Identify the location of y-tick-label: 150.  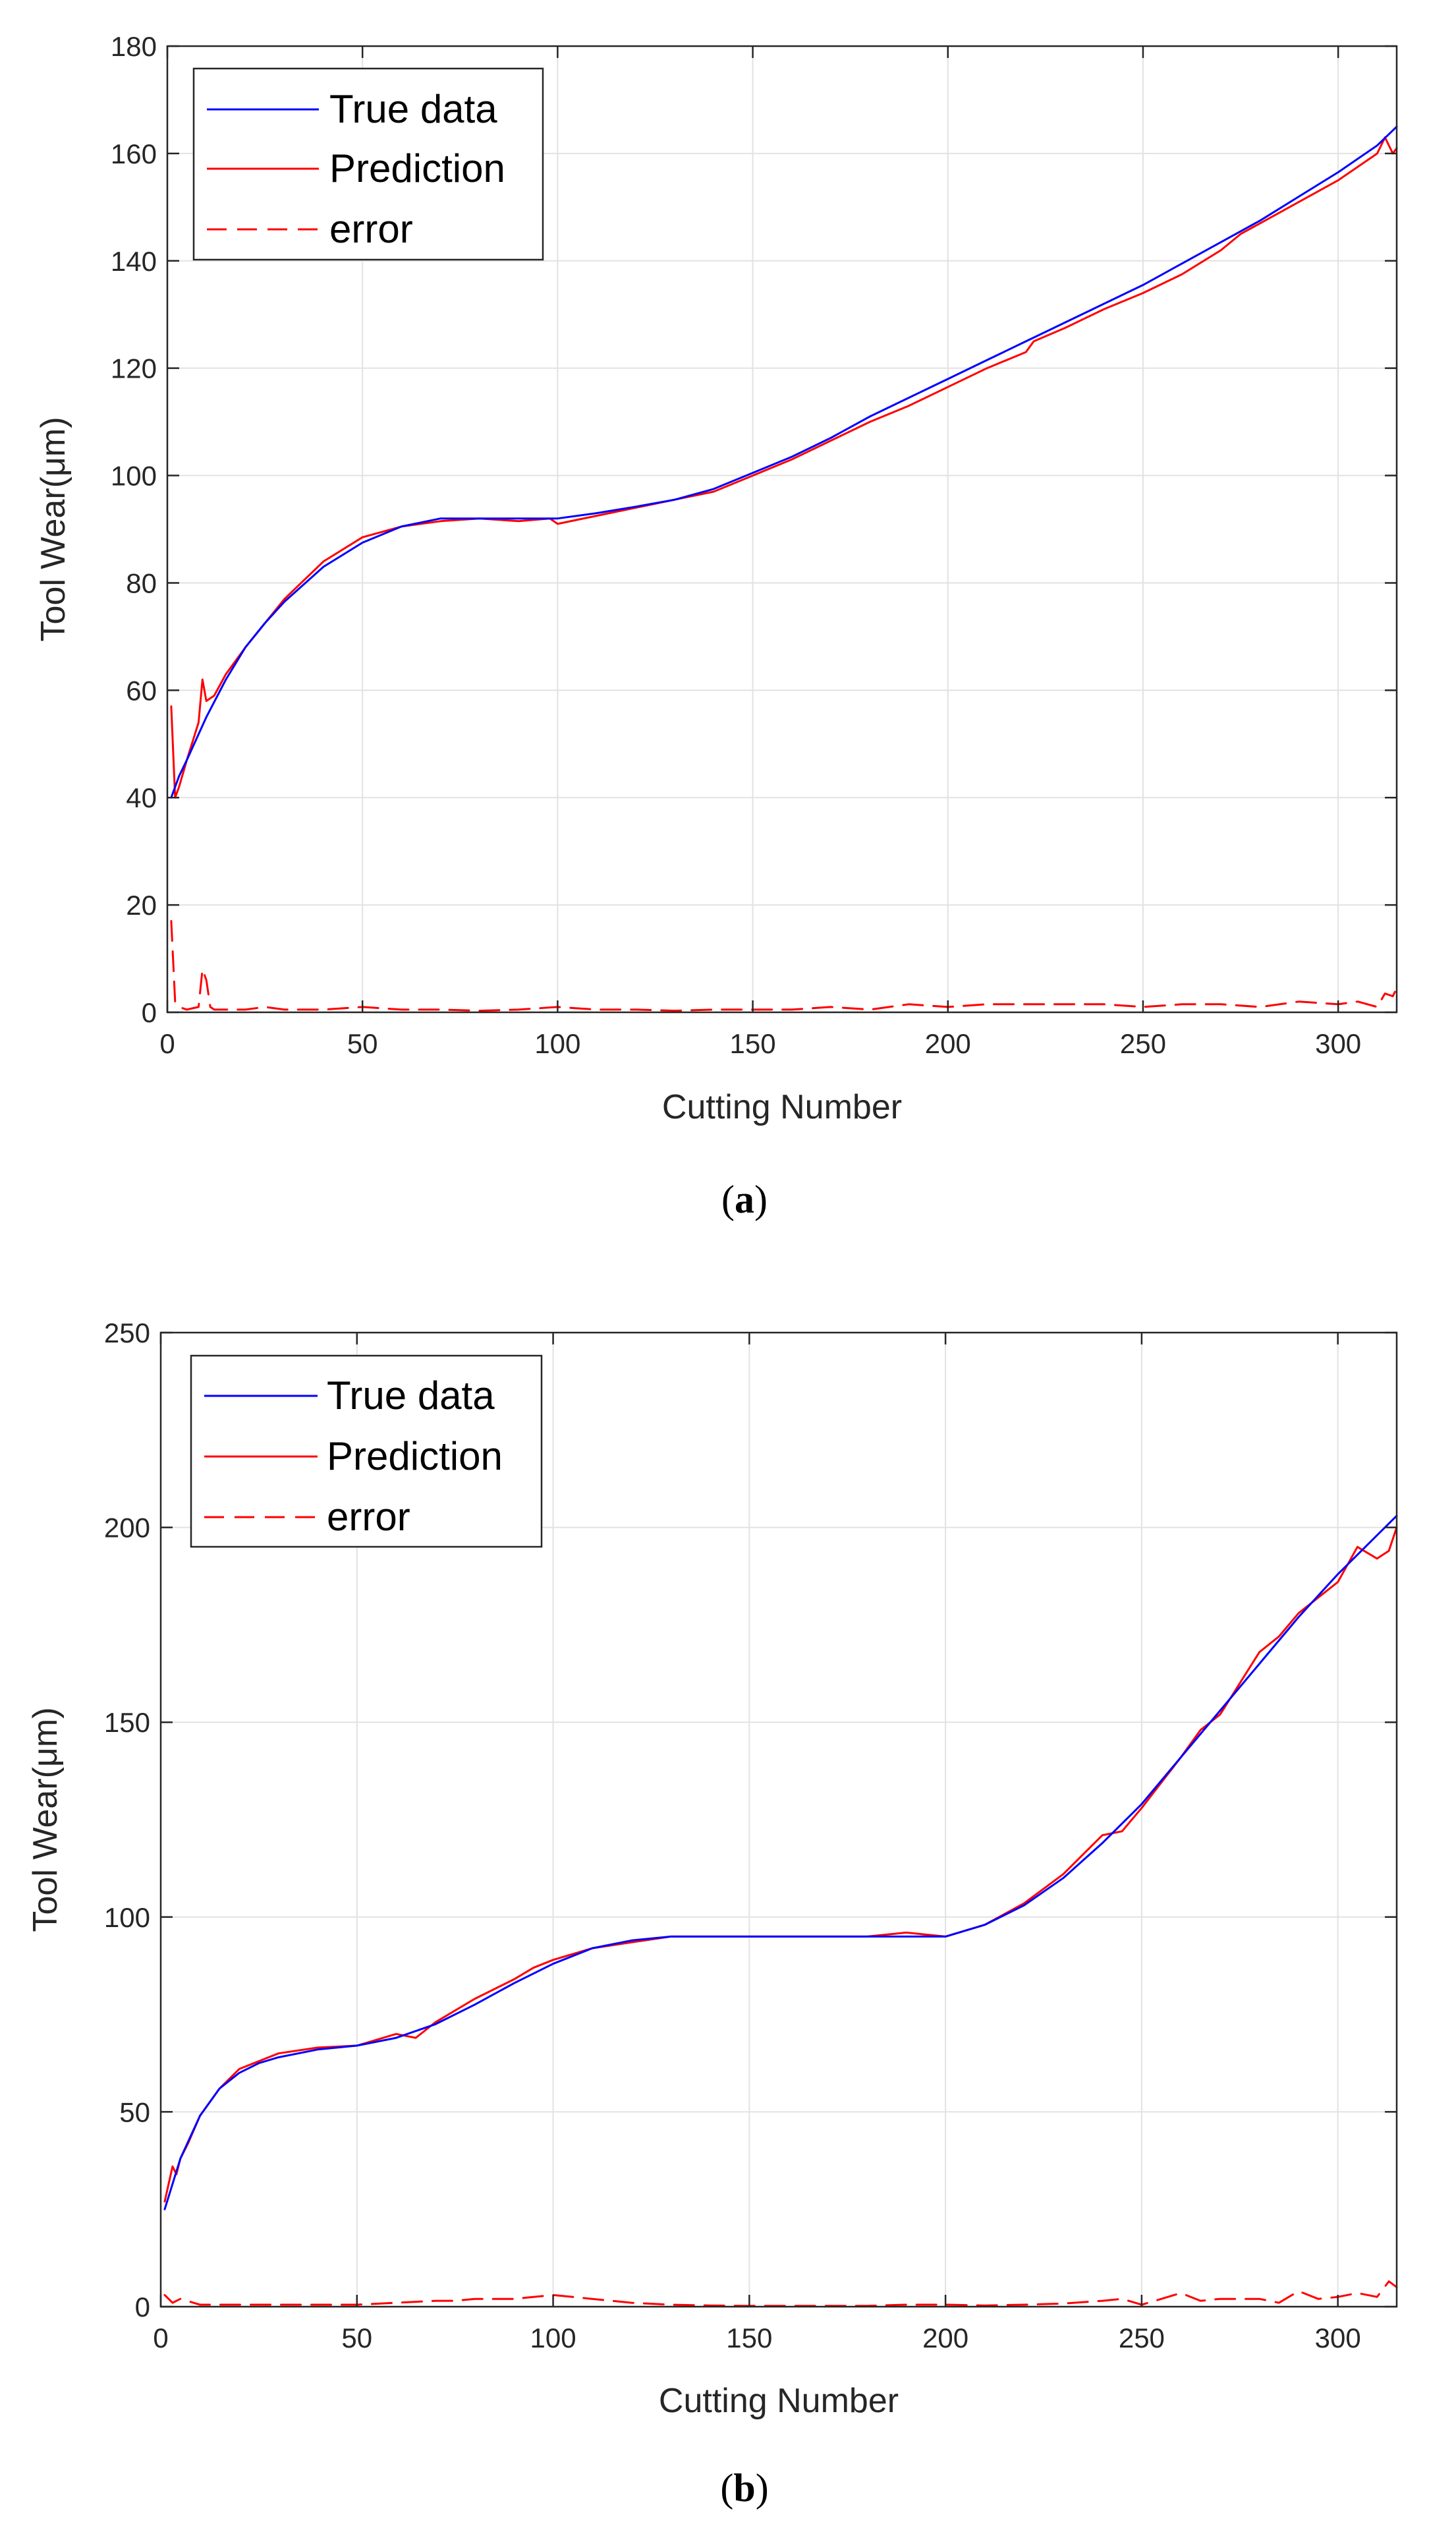
(127, 1722).